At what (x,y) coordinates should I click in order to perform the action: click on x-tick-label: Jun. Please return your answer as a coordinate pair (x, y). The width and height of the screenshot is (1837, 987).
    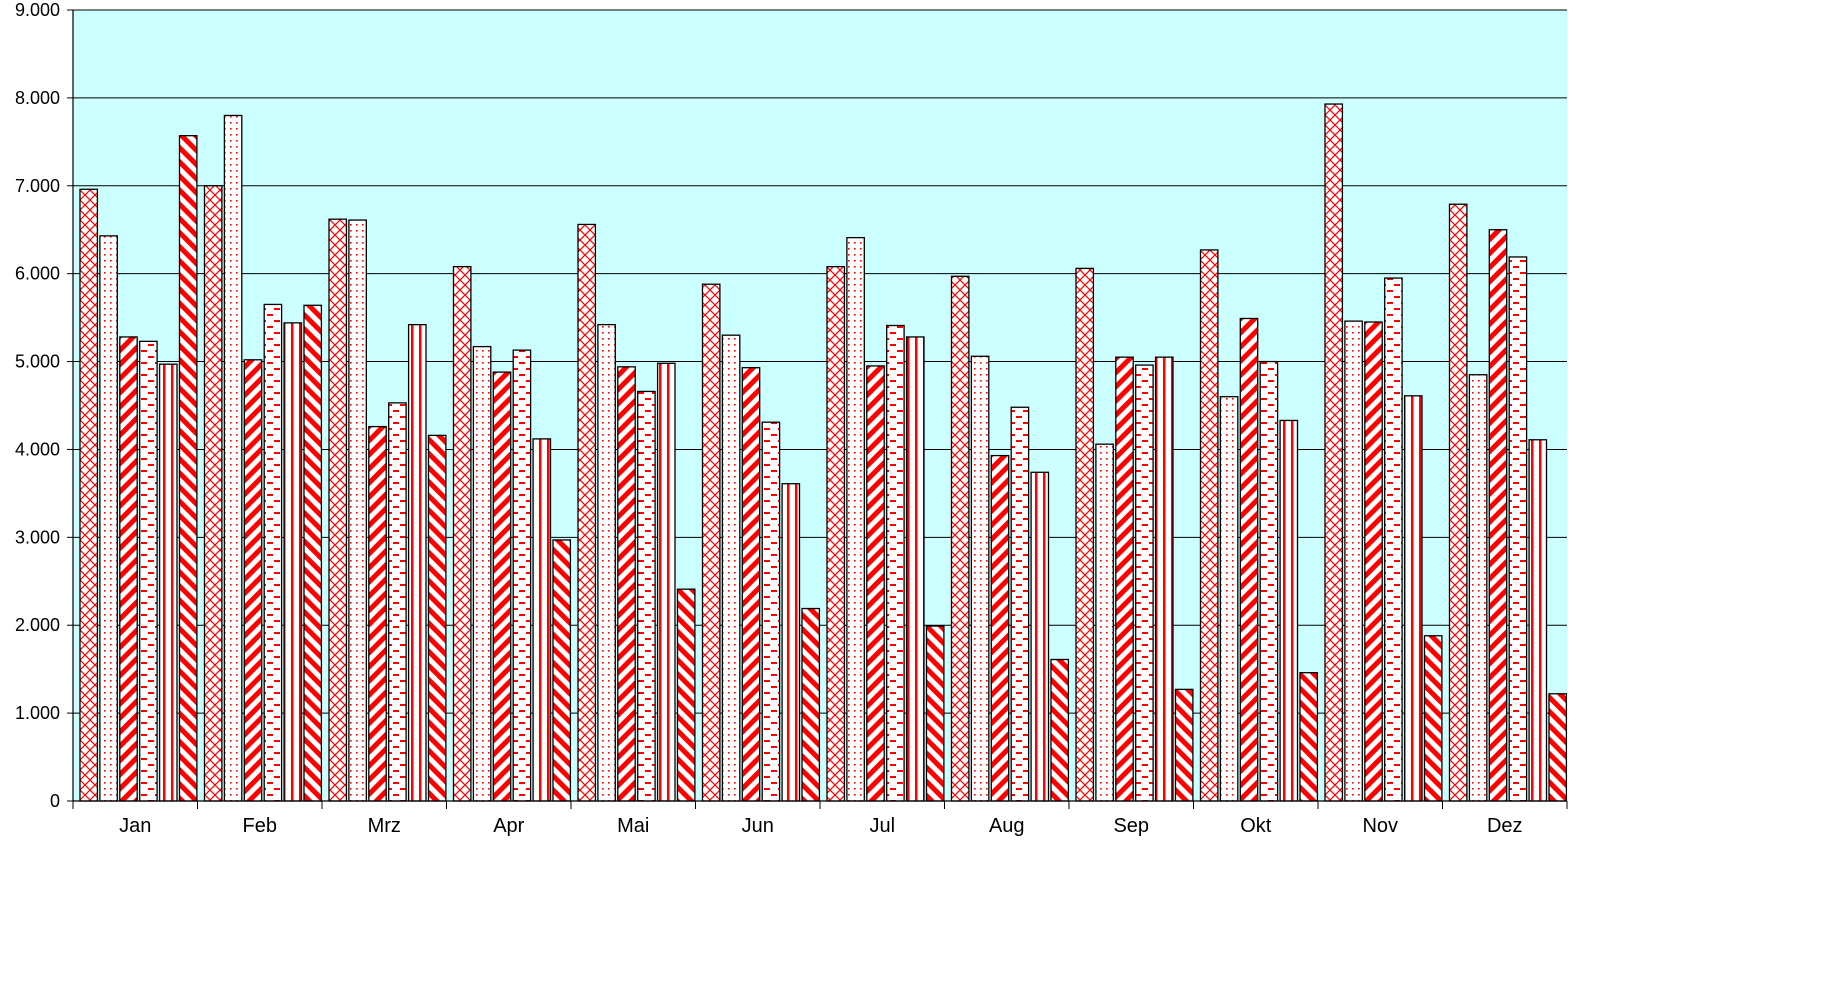
    Looking at the image, I should click on (758, 826).